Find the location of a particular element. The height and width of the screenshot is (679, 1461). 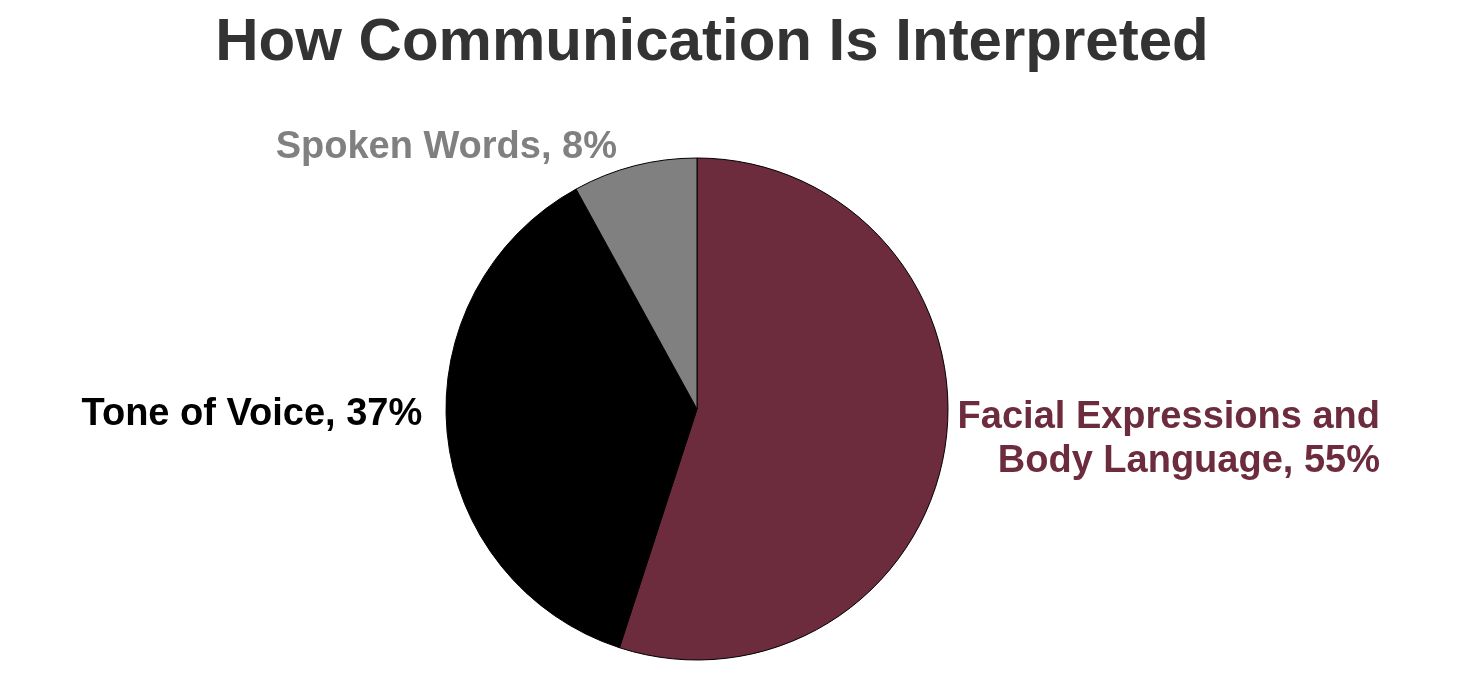

slice-label: Tone of Voice, 37% is located at coordinates (252, 411).